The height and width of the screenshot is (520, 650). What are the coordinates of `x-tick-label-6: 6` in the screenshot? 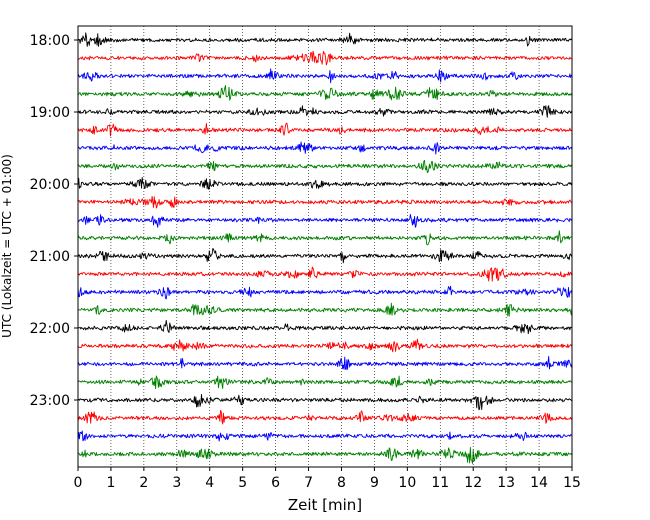 It's located at (275, 483).